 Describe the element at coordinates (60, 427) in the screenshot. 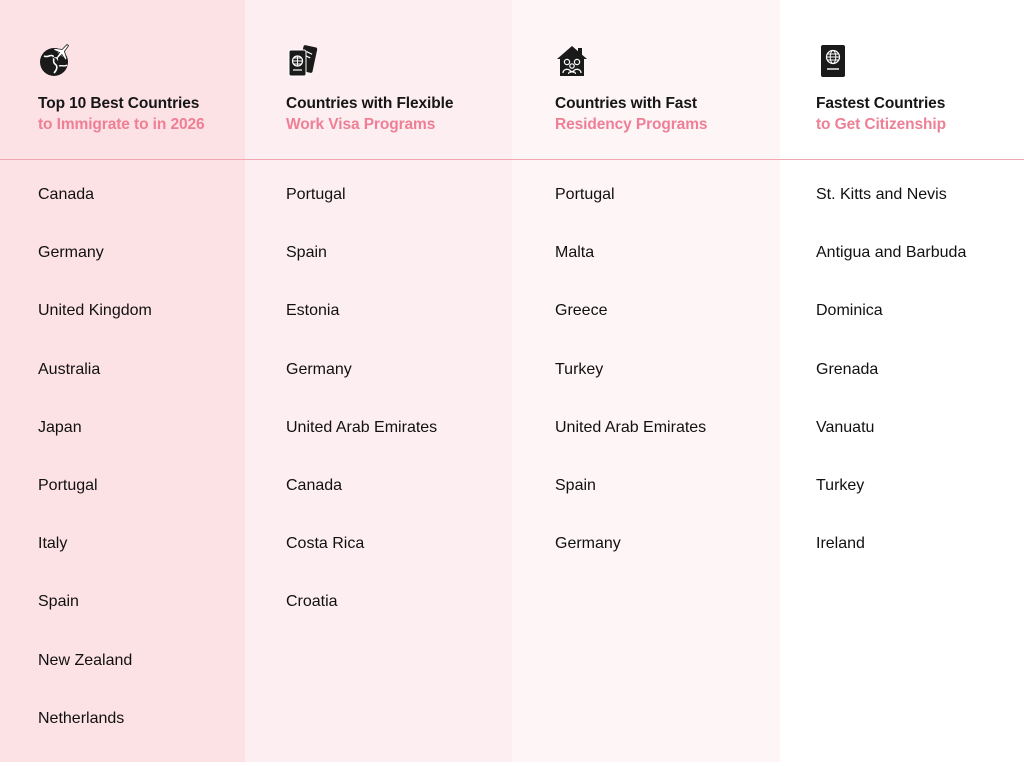

I see `list-item: Japan` at that location.